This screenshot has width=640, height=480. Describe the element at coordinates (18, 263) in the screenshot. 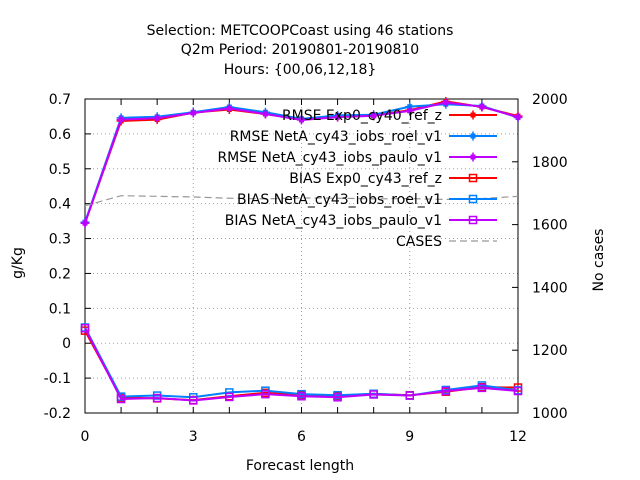

I see `y-axis-label: g/Kg` at that location.